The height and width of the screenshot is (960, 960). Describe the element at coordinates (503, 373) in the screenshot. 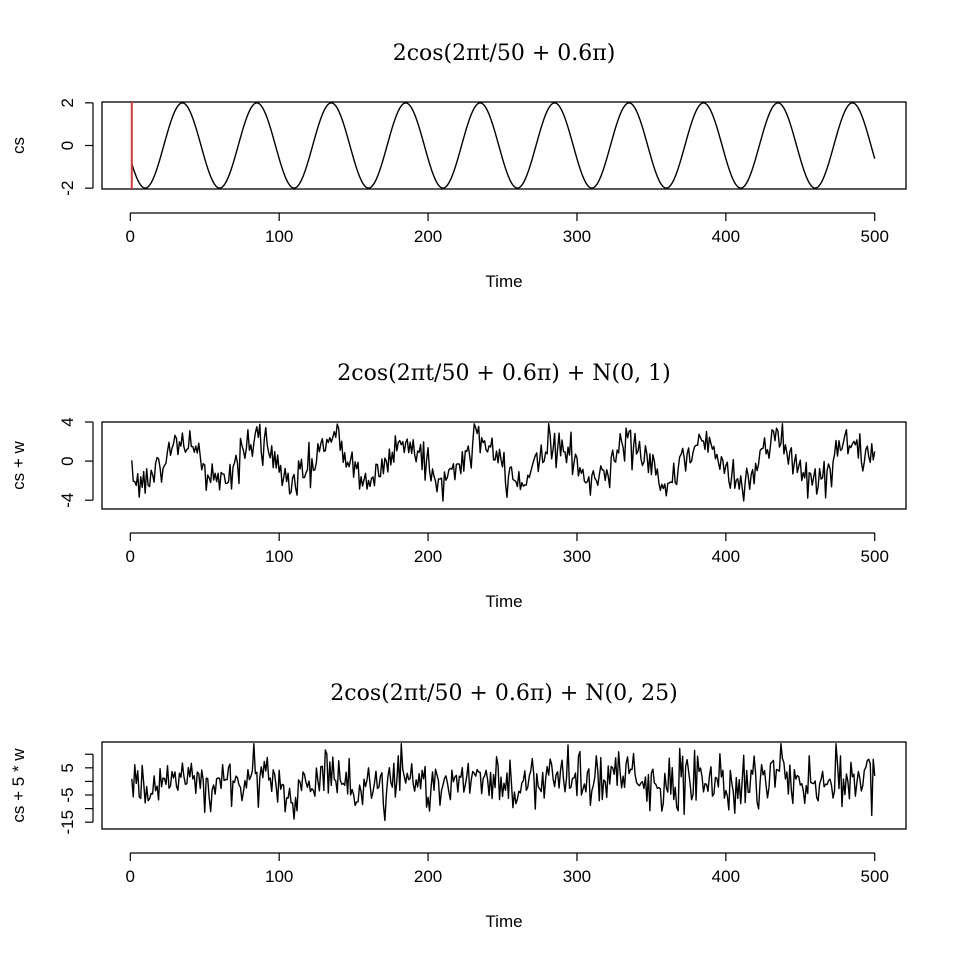

I see `chart-title: 2cos(2πt/50 + 0.6π) + N(0, 1)` at that location.